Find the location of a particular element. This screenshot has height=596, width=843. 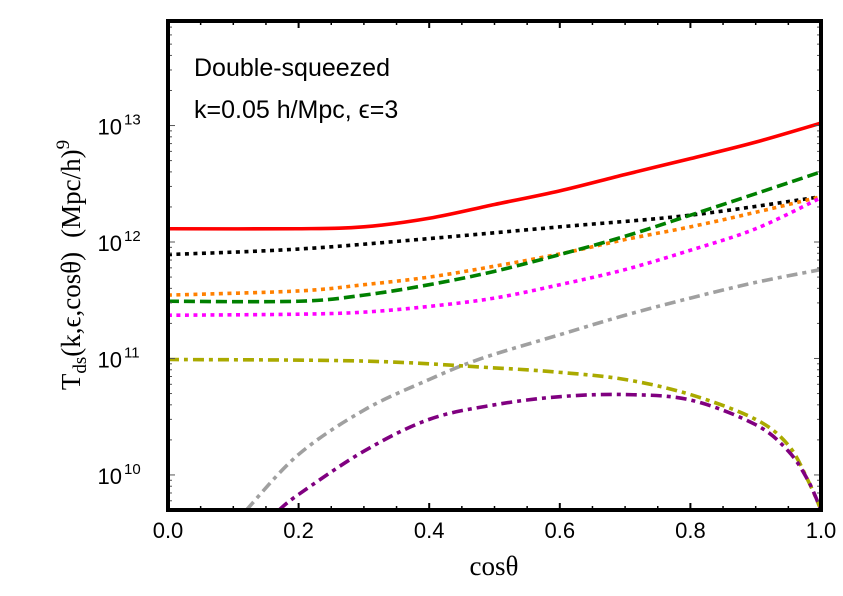

x-tick-label: 1.0 is located at coordinates (821, 530).